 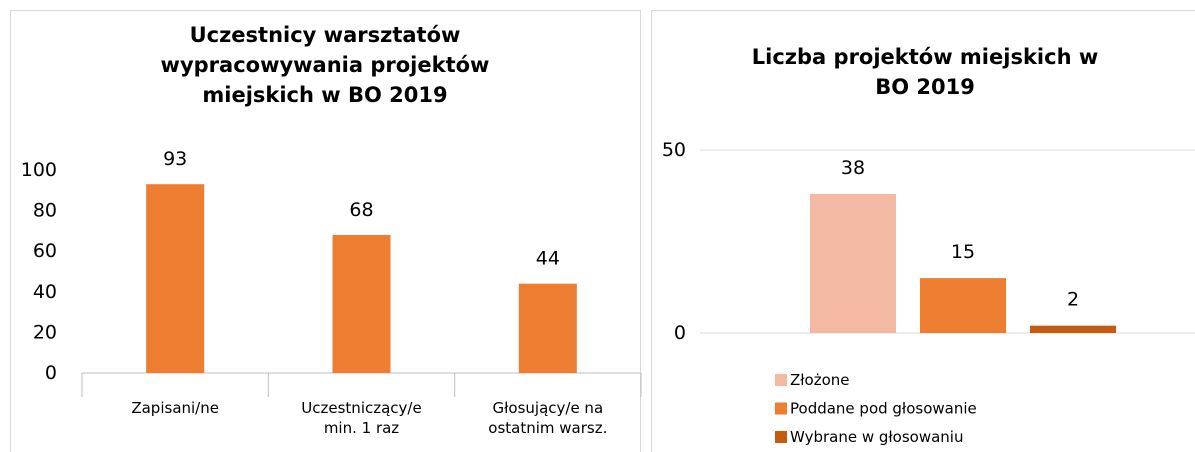 What do you see at coordinates (45, 291) in the screenshot?
I see `y-tick-label: 40` at bounding box center [45, 291].